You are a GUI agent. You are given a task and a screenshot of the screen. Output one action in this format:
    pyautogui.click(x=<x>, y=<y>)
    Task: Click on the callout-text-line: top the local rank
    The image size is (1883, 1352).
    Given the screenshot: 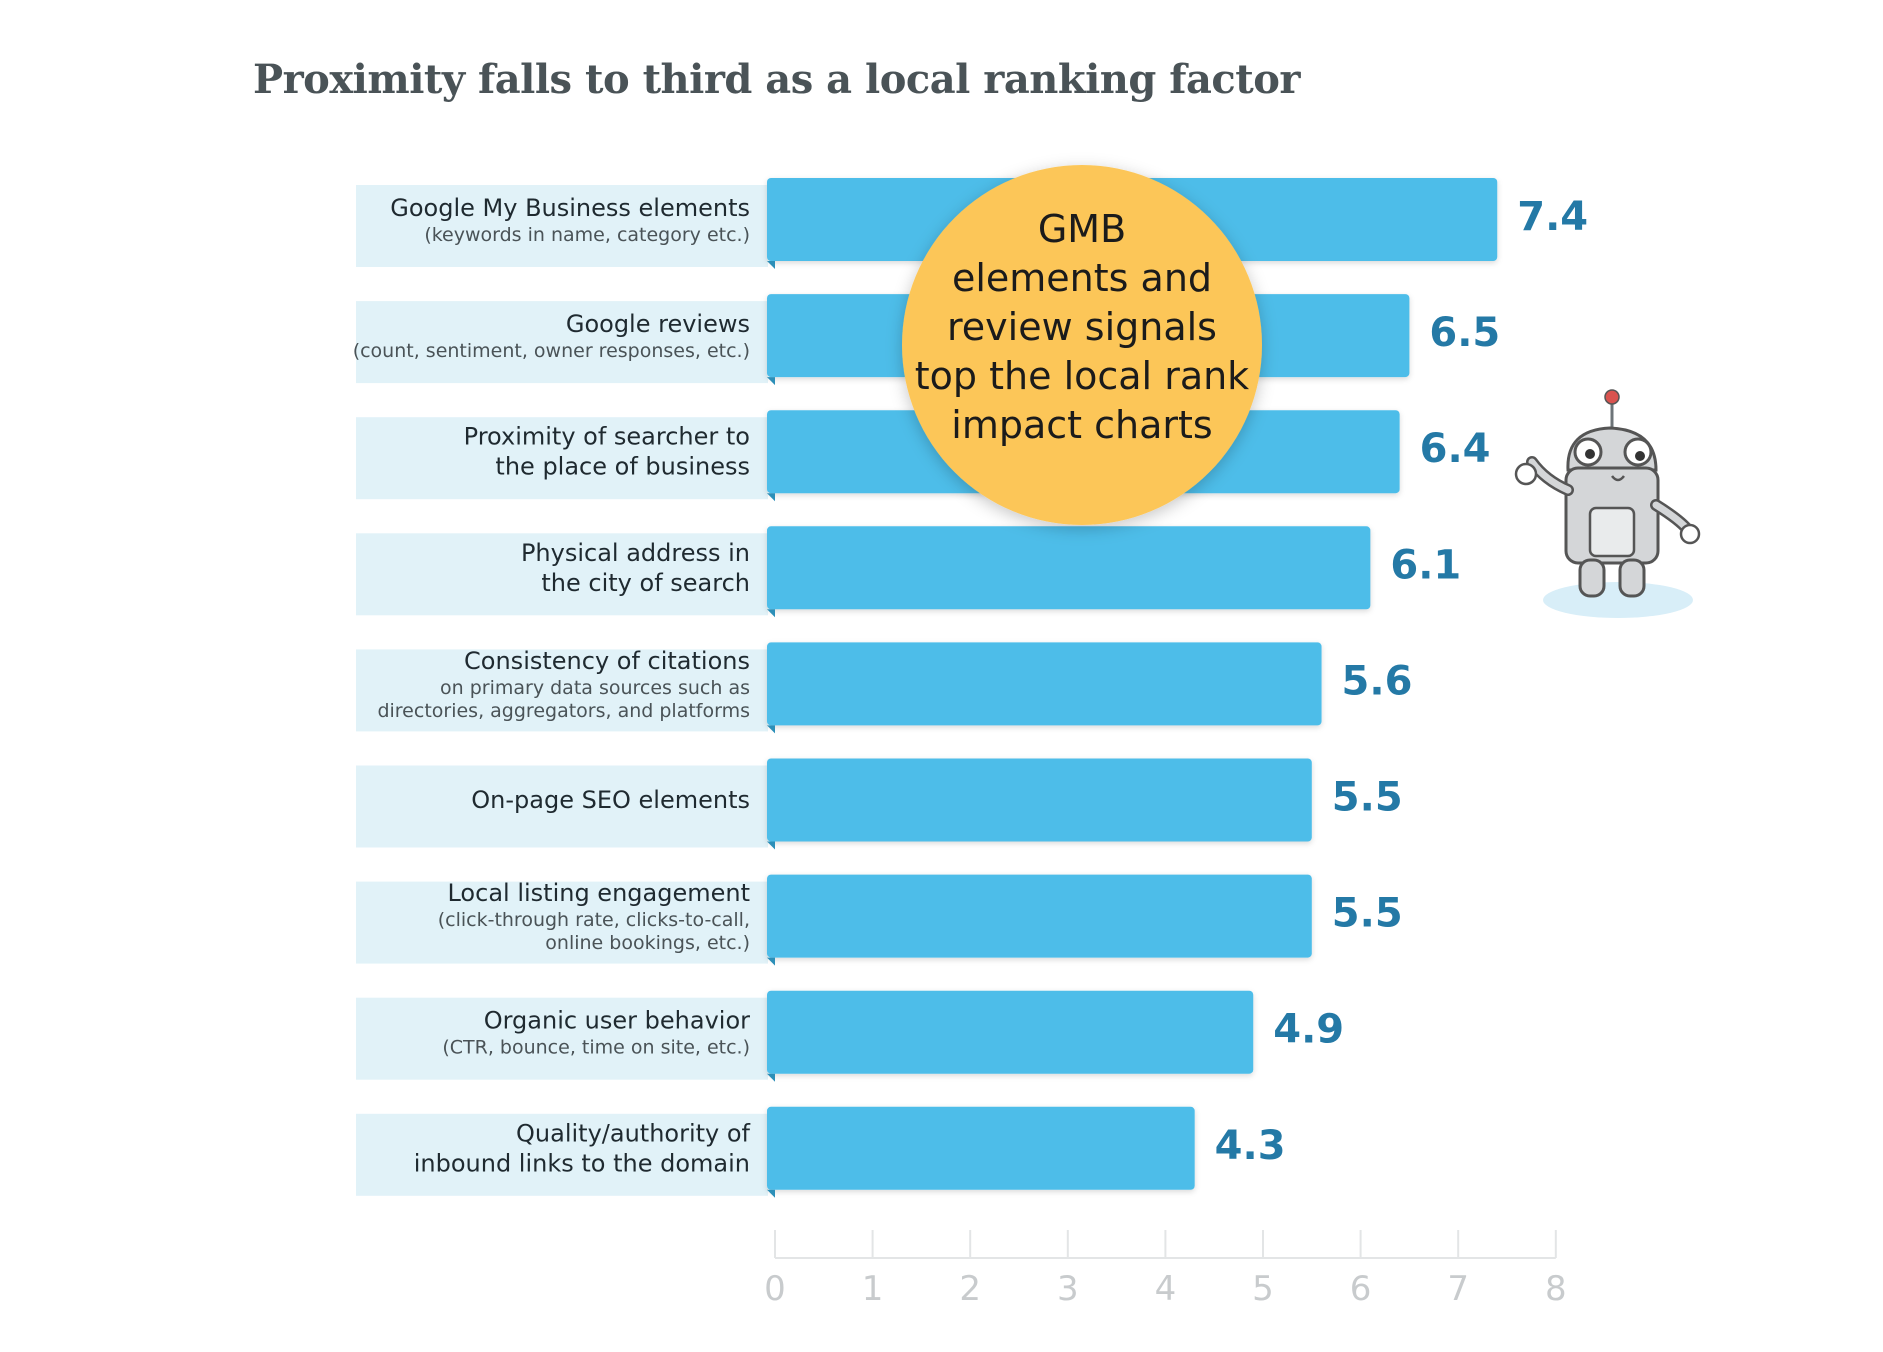 What is the action you would take?
    pyautogui.click(x=1082, y=376)
    